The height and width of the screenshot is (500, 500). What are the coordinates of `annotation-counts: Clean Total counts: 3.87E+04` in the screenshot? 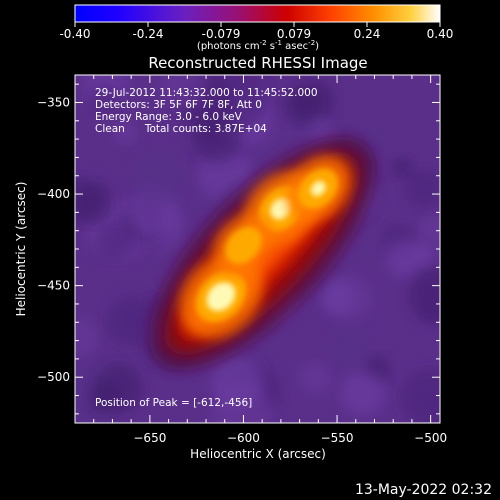 It's located at (181, 129).